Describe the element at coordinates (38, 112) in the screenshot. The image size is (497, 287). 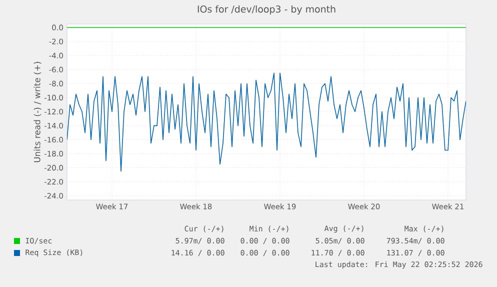
I see `y-axis-title: Units read (-) / write (+)` at that location.